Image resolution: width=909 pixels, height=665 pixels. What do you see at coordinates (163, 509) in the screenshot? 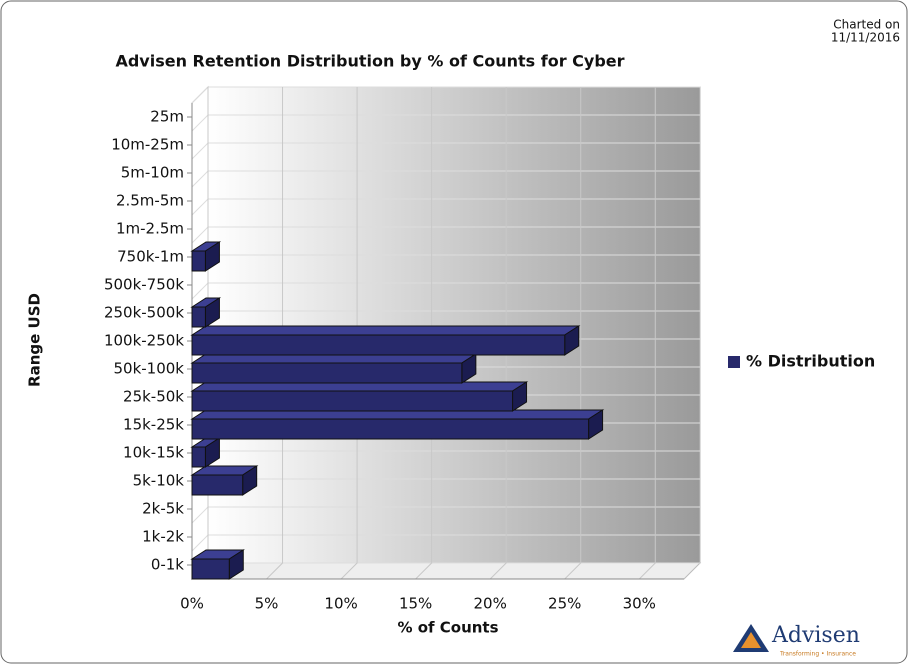
I see `y-tick-label: 2k-5k` at bounding box center [163, 509].